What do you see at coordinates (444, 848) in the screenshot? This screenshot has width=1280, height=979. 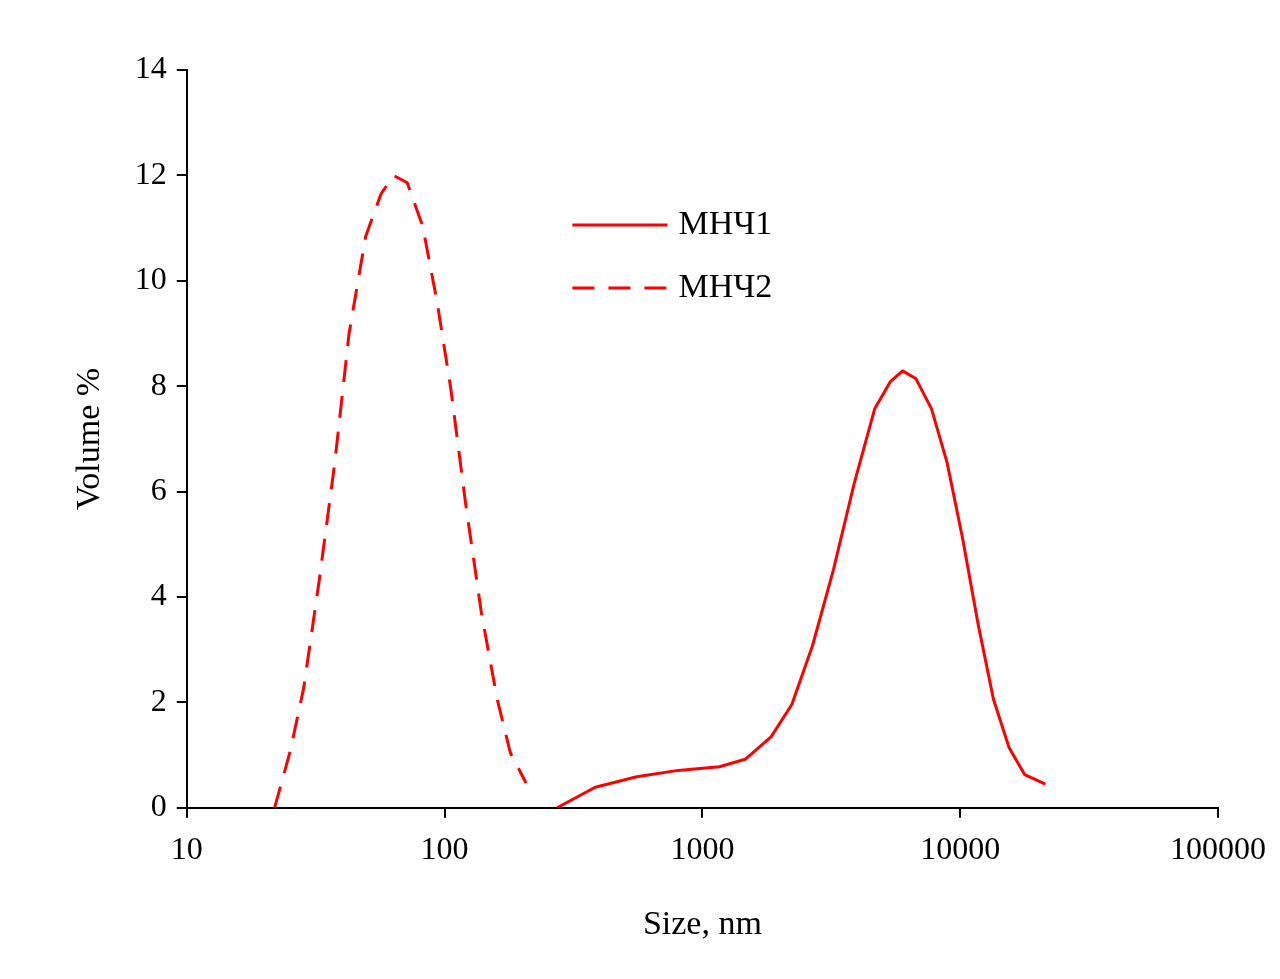 I see `x-tick-label: 100` at bounding box center [444, 848].